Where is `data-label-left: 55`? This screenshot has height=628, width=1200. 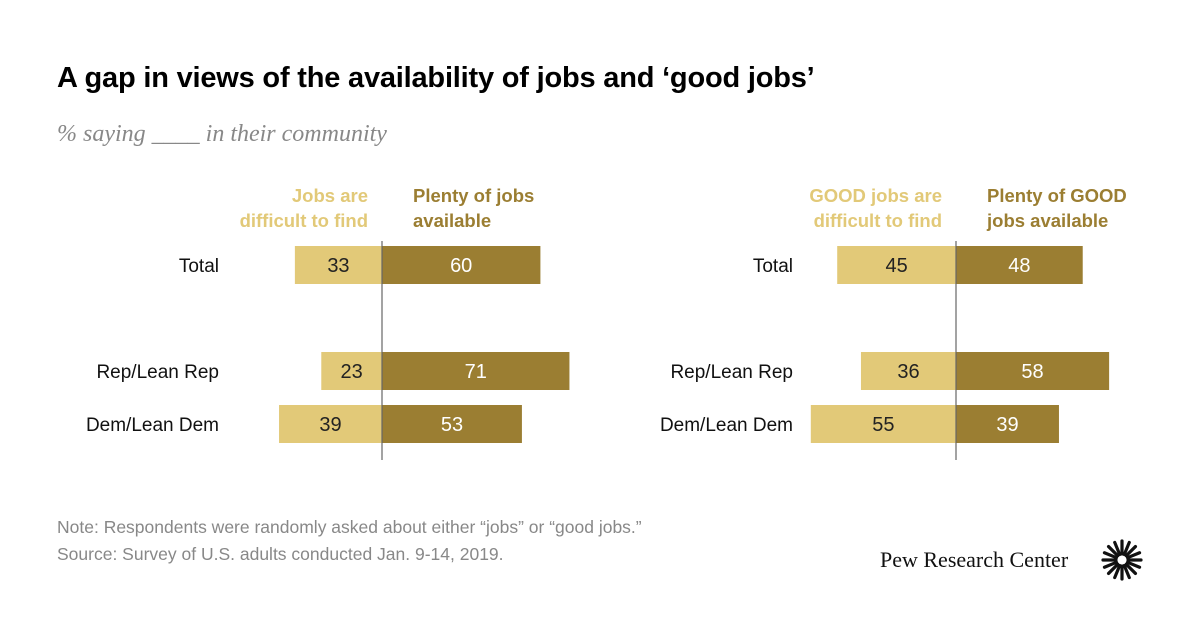
data-label-left: 55 is located at coordinates (883, 425).